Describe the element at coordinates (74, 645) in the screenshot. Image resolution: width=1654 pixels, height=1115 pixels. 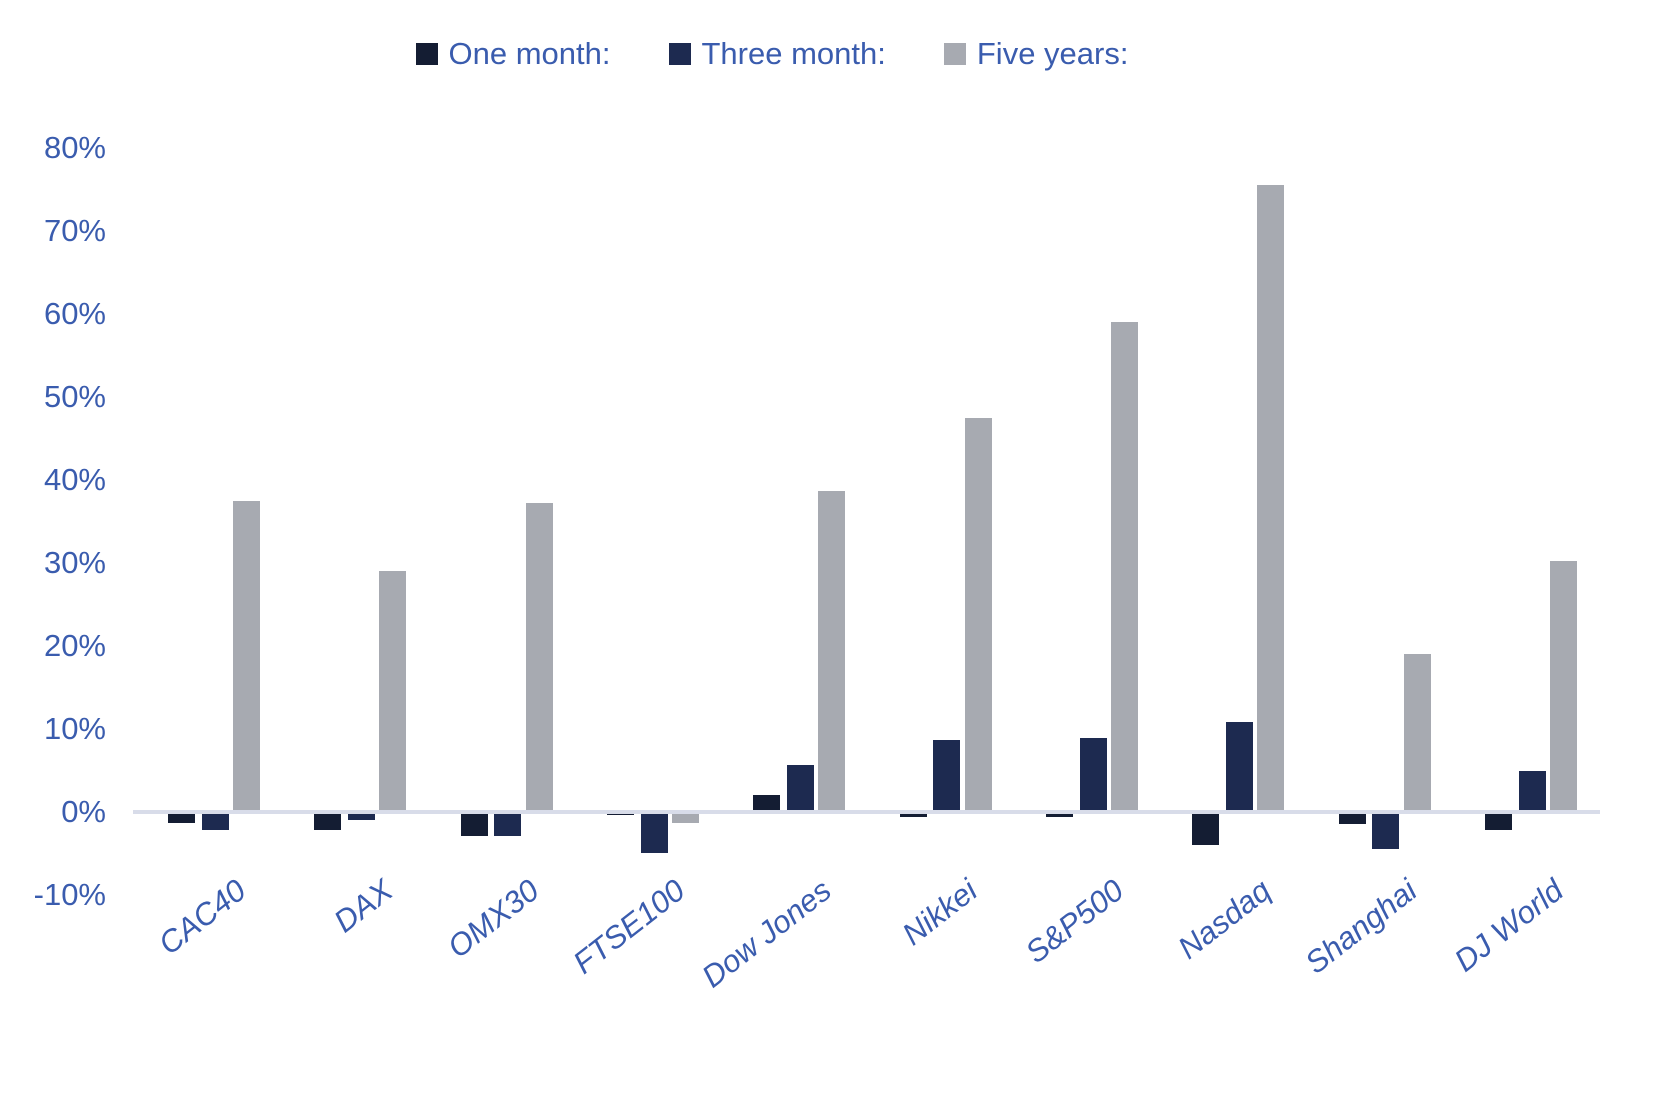
I see `y-axis-tick-label: 20%` at that location.